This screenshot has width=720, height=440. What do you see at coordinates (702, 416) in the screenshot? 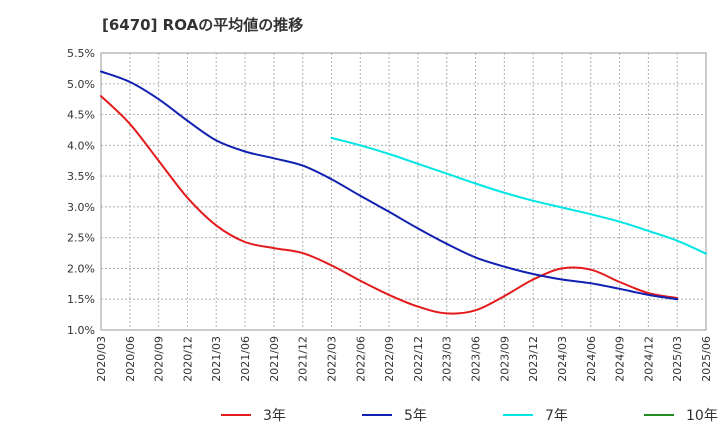
I see `legend-label-3: 10年` at bounding box center [702, 416].